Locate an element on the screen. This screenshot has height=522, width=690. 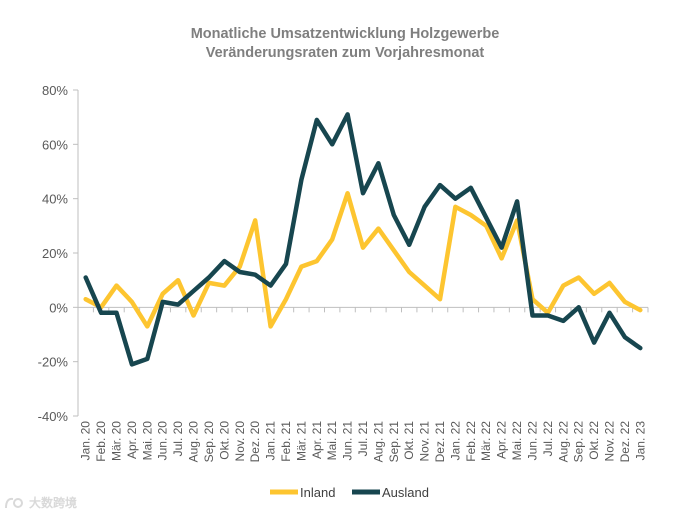
x-tick-label: Nov. 20 is located at coordinates (240, 441).